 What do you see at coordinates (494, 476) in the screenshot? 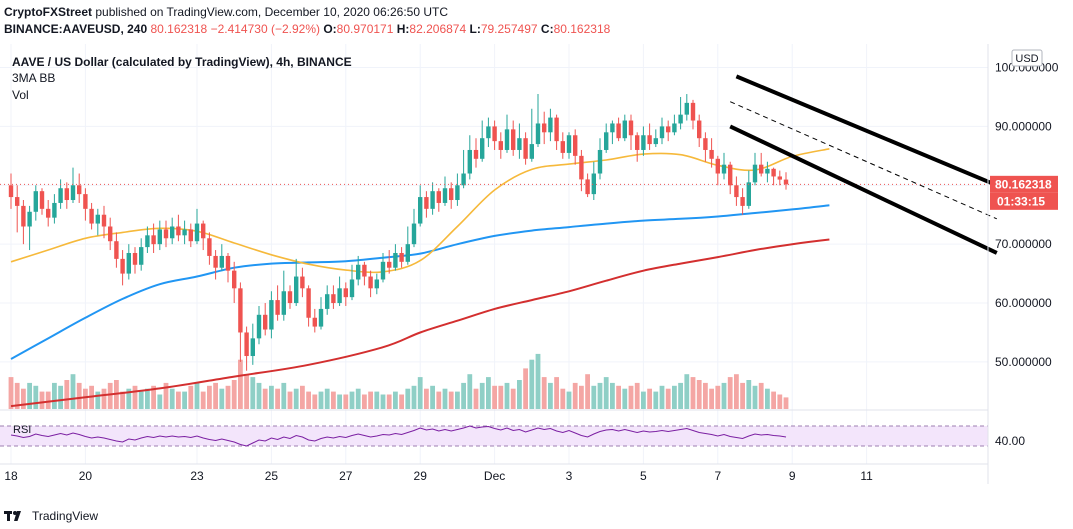
I see `x-tick-label: Dec` at bounding box center [494, 476].